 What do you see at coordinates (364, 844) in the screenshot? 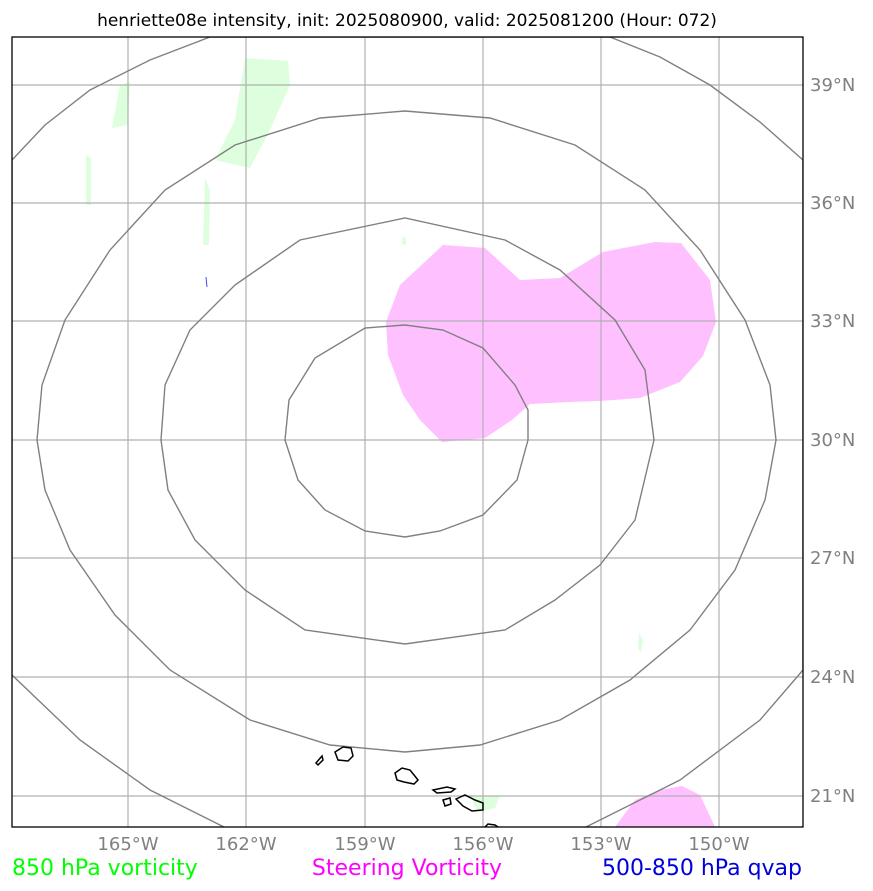
I see `lon-tick-label: 159°W` at bounding box center [364, 844].